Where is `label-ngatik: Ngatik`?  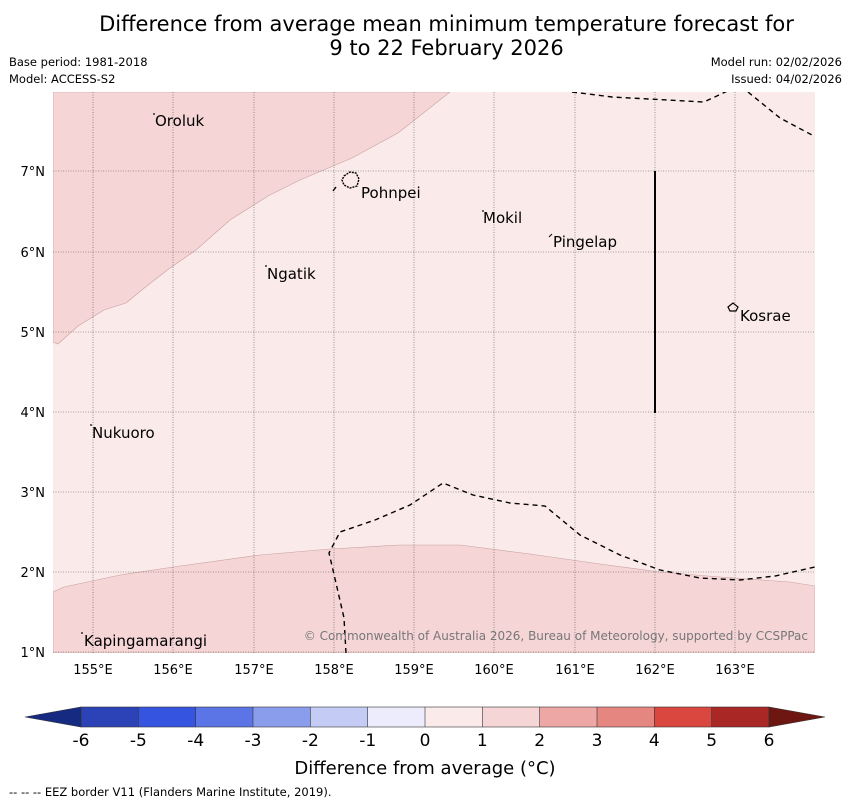 label-ngatik: Ngatik is located at coordinates (291, 274).